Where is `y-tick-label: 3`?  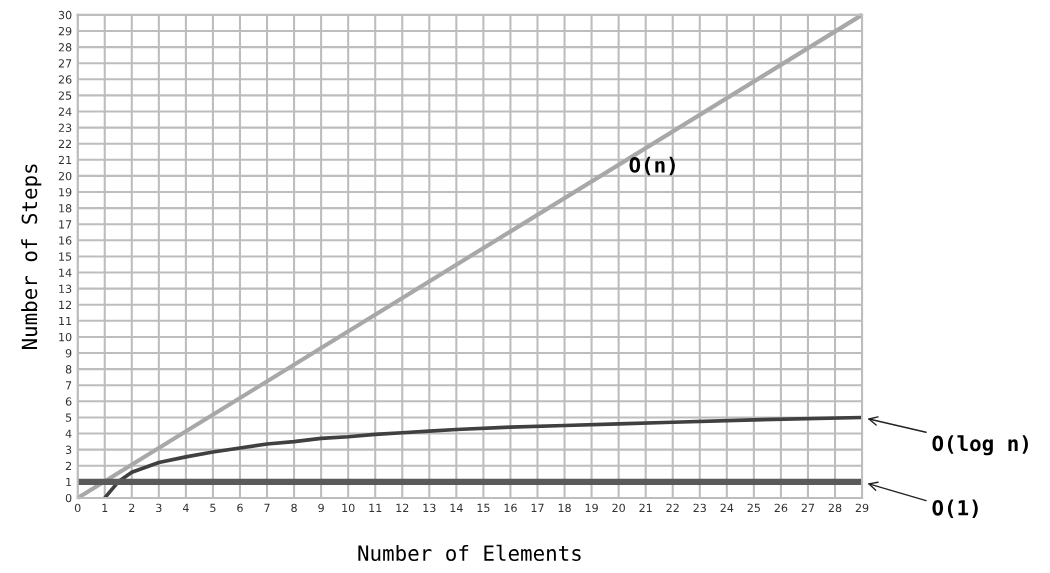 y-tick-label: 3 is located at coordinates (68, 450).